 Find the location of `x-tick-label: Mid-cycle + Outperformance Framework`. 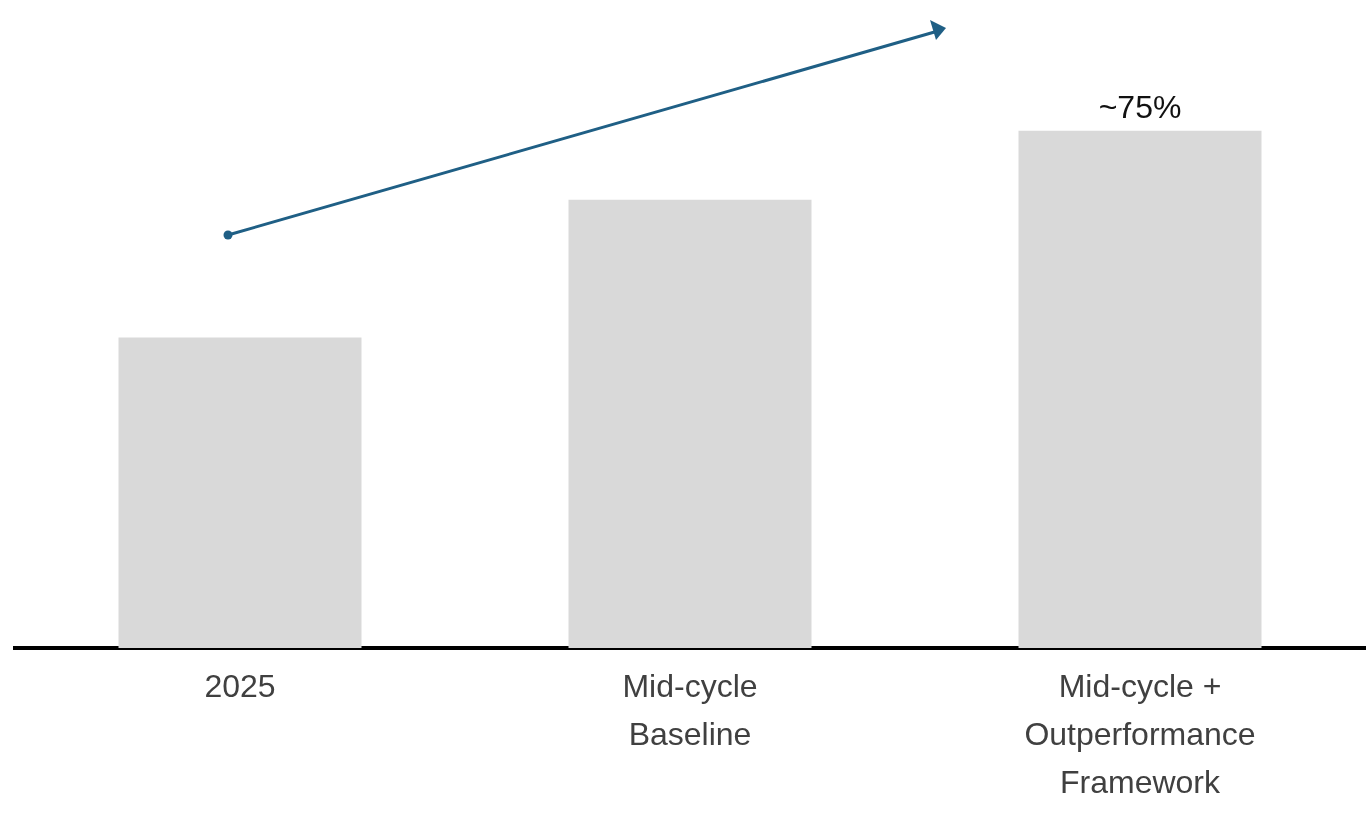

x-tick-label: Mid-cycle + Outperformance Framework is located at coordinates (1140, 733).